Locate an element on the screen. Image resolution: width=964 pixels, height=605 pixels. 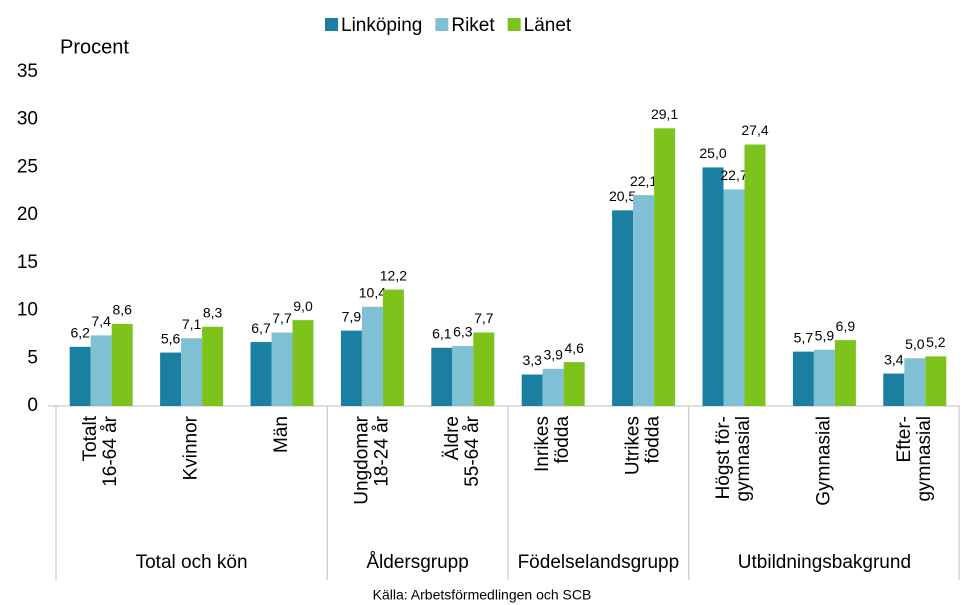
legend-label: Länet is located at coordinates (548, 25).